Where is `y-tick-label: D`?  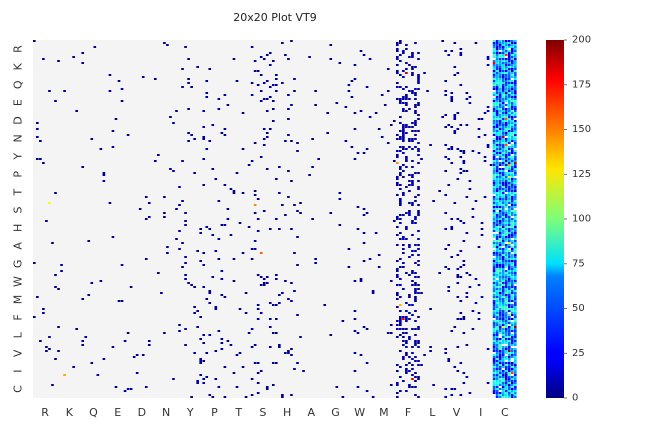
y-tick-label: D is located at coordinates (18, 120).